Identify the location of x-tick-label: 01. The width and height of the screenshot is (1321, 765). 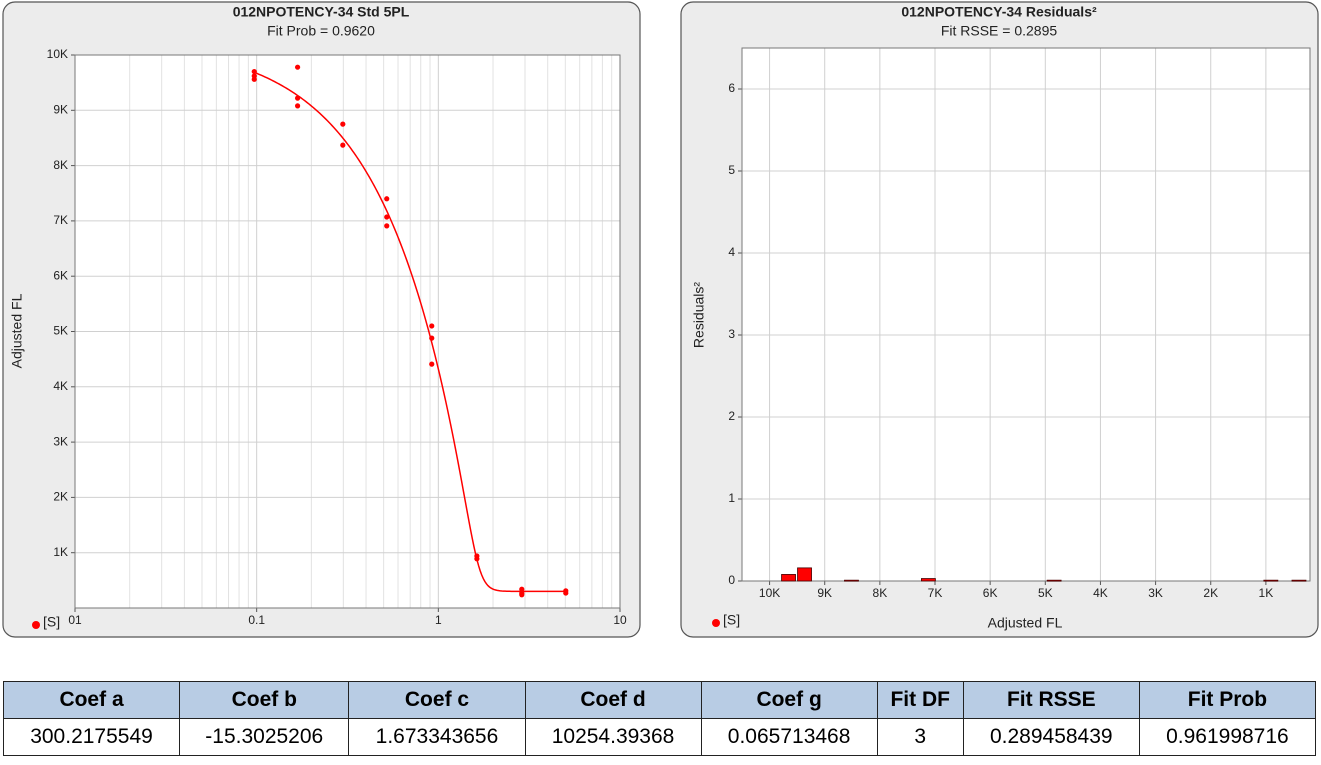
(75, 620).